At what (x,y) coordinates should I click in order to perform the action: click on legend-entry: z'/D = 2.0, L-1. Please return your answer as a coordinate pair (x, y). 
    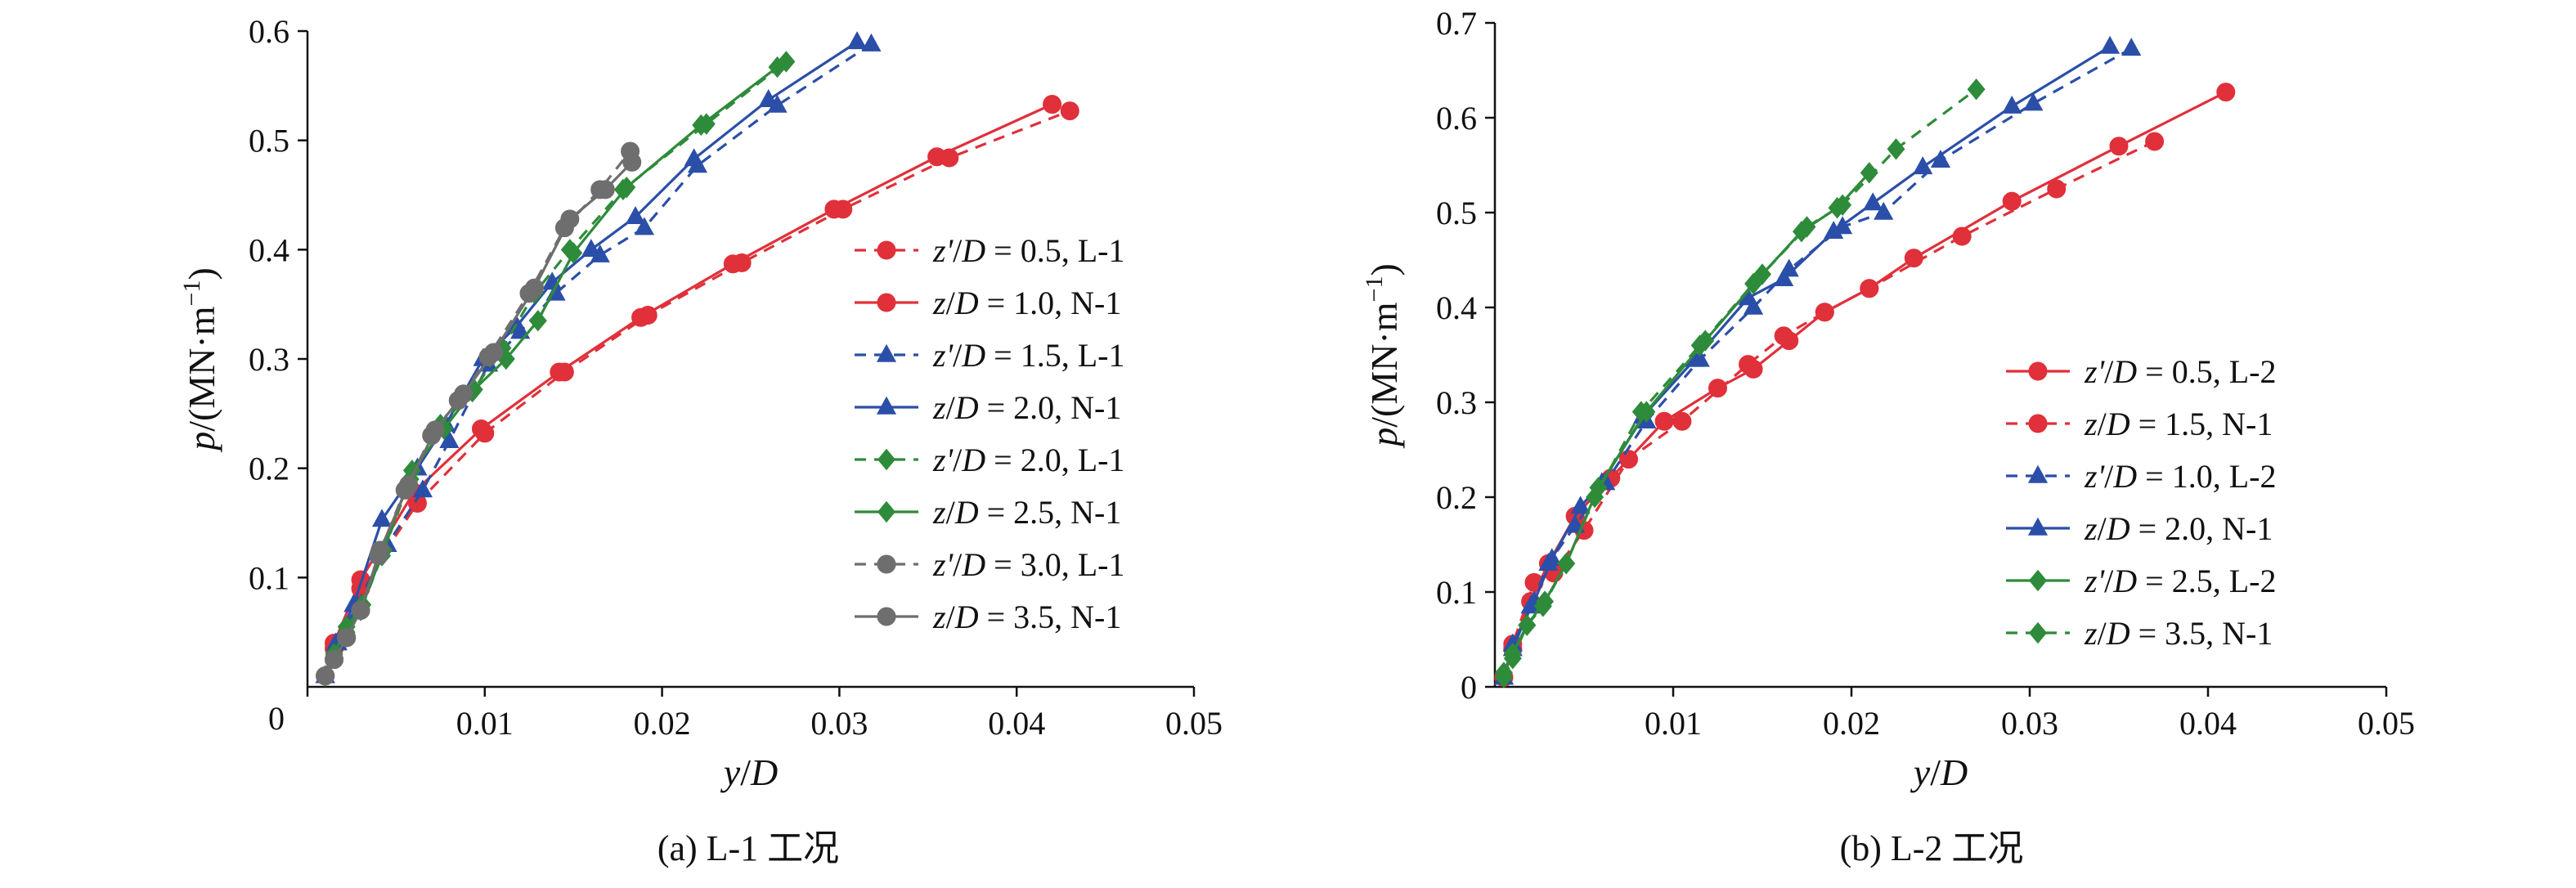
    Looking at the image, I should click on (1028, 460).